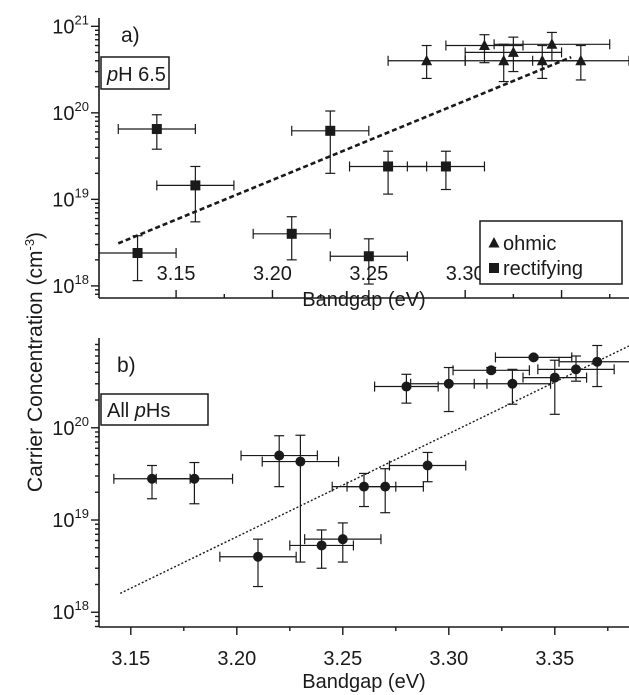  What do you see at coordinates (158, 411) in the screenshot?
I see `annotation-suffix: Hs` at bounding box center [158, 411].